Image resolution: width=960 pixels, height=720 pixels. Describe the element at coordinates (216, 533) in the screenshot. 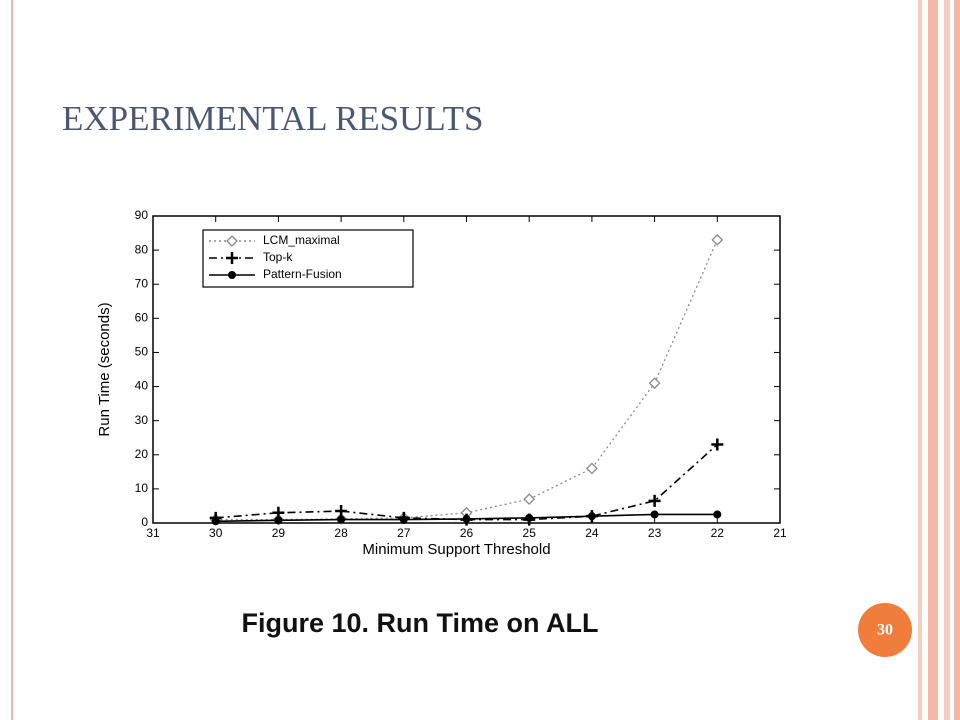

I see `x-tick-label: 30` at that location.